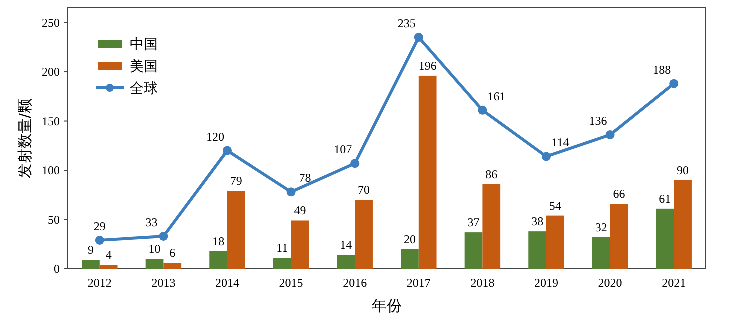  What do you see at coordinates (154, 249) in the screenshot?
I see `data-label: 10` at bounding box center [154, 249].